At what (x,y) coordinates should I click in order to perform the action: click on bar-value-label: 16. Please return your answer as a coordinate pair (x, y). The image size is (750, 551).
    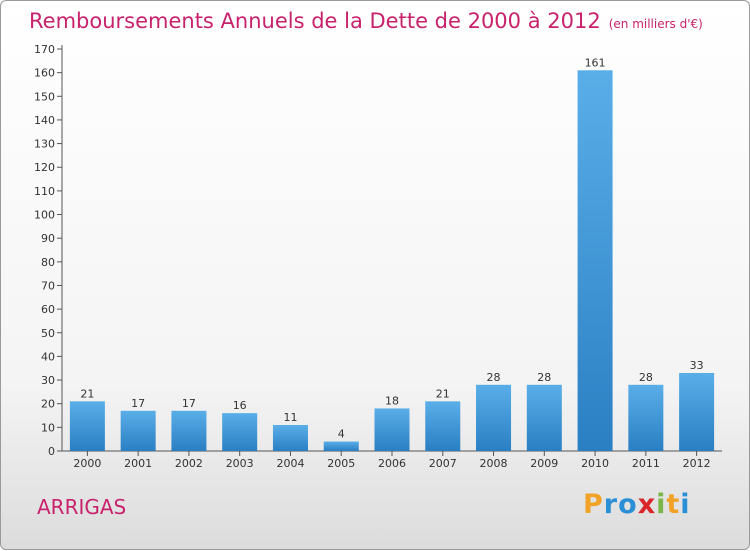
    Looking at the image, I should click on (240, 405).